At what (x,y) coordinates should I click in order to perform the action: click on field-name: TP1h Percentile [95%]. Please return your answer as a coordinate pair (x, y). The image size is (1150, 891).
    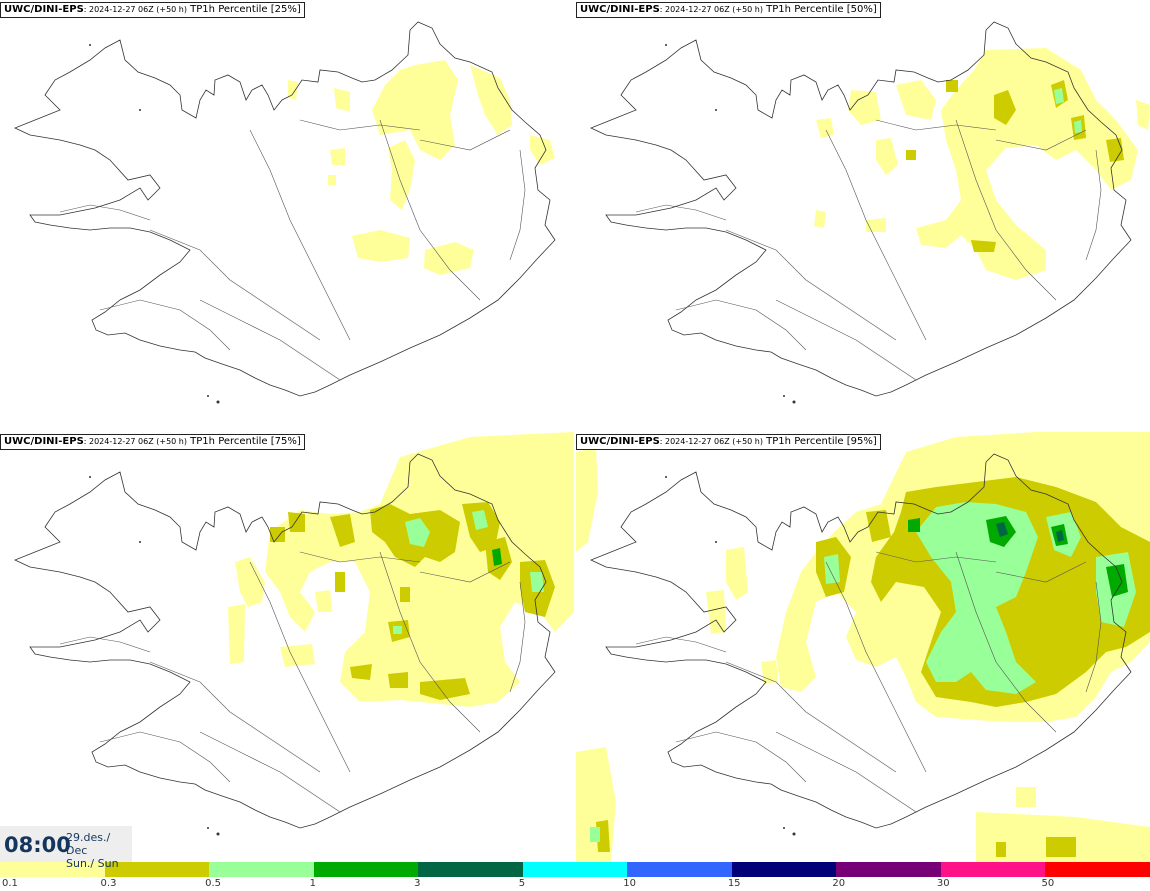
    Looking at the image, I should click on (821, 441).